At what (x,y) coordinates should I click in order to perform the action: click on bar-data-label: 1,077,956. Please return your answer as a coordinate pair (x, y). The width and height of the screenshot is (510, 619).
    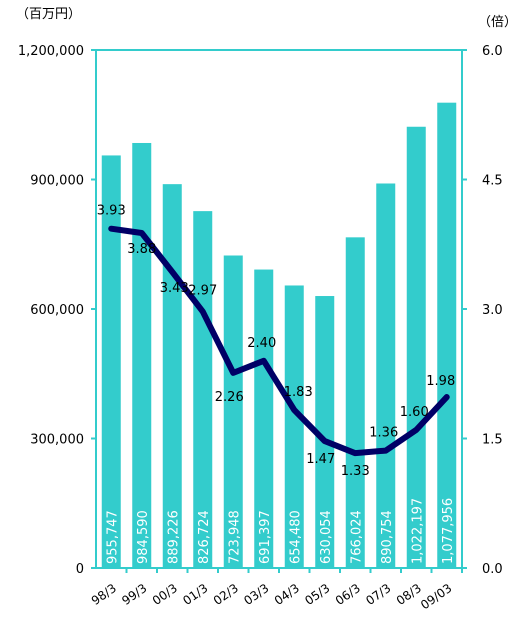
    Looking at the image, I should click on (448, 531).